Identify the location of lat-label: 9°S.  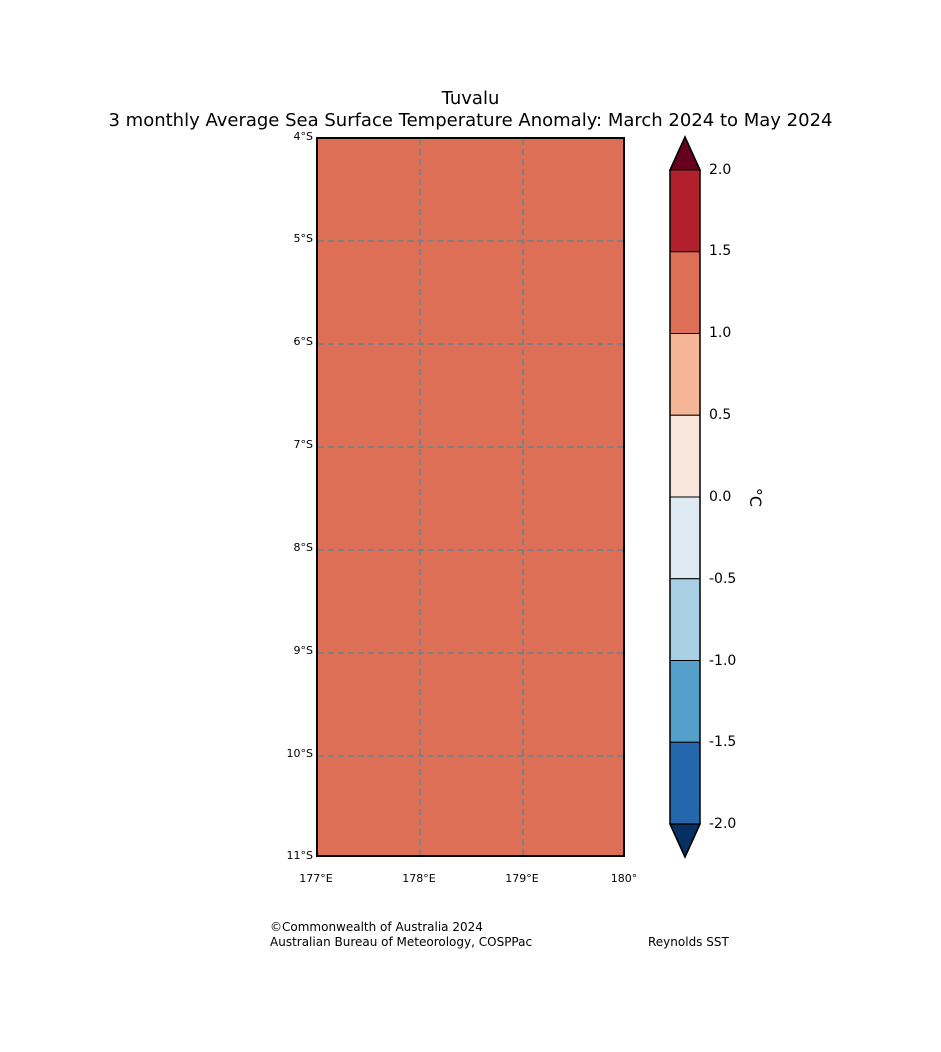
(303, 650).